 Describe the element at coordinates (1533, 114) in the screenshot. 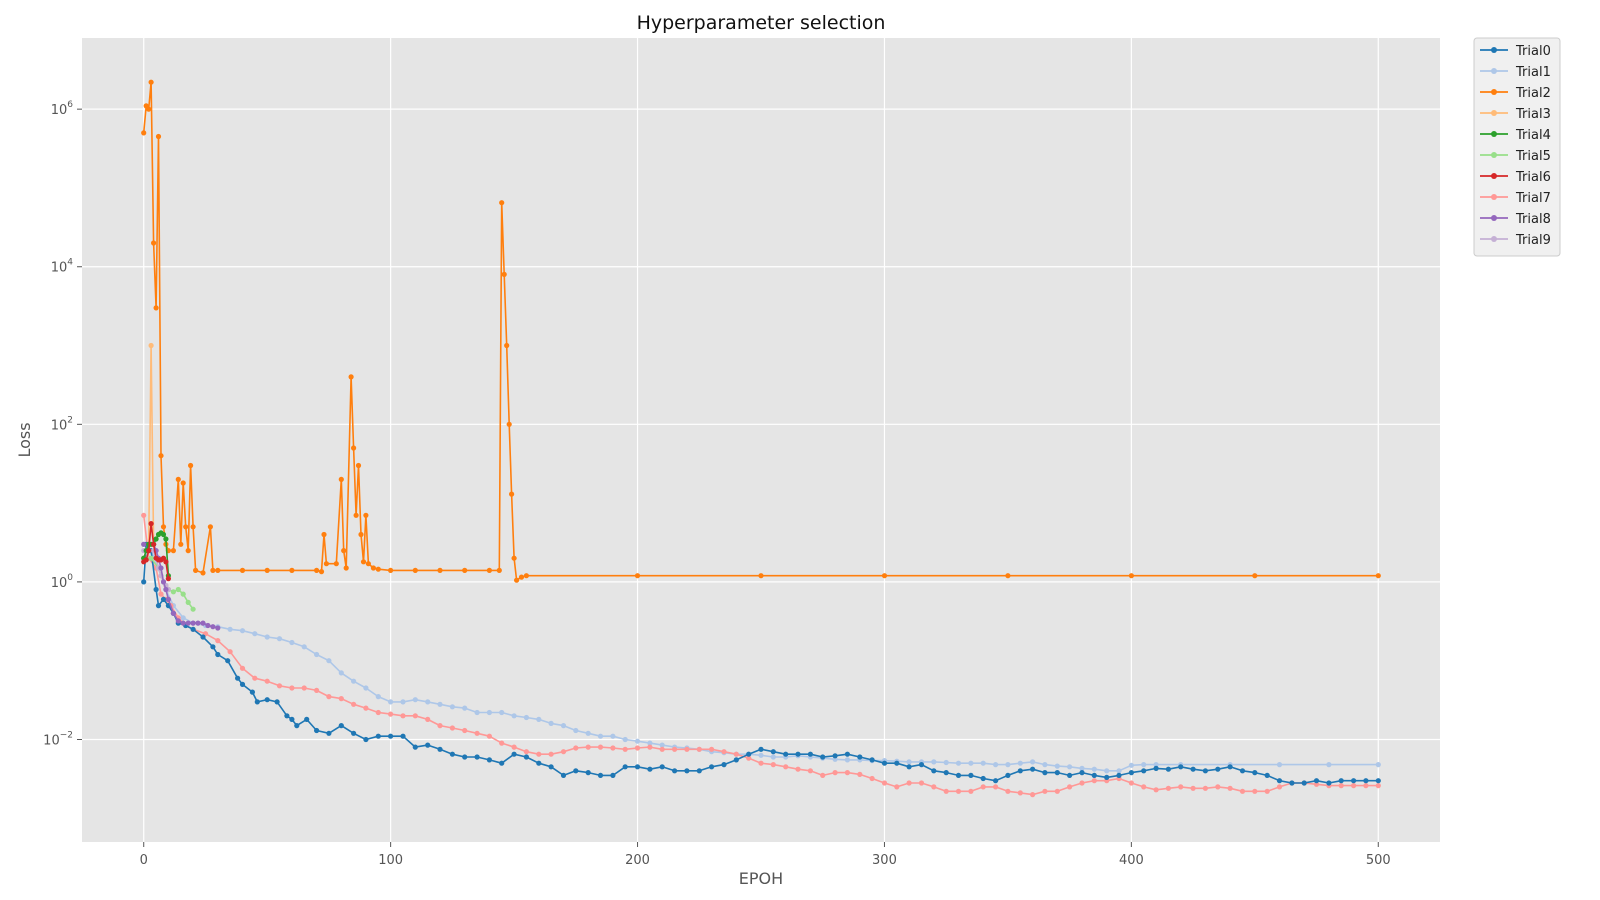

I see `legend-label: Trial3` at that location.